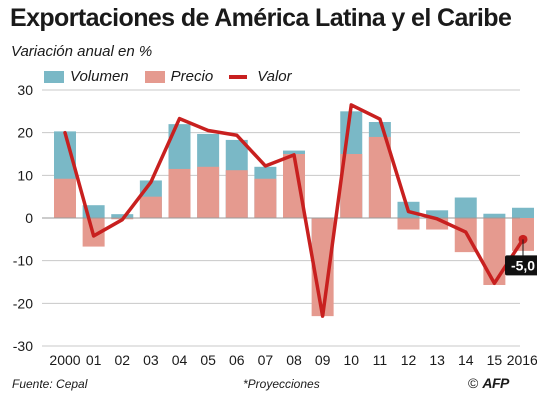  Describe the element at coordinates (29, 218) in the screenshot. I see `y-tick-label: 0` at that location.